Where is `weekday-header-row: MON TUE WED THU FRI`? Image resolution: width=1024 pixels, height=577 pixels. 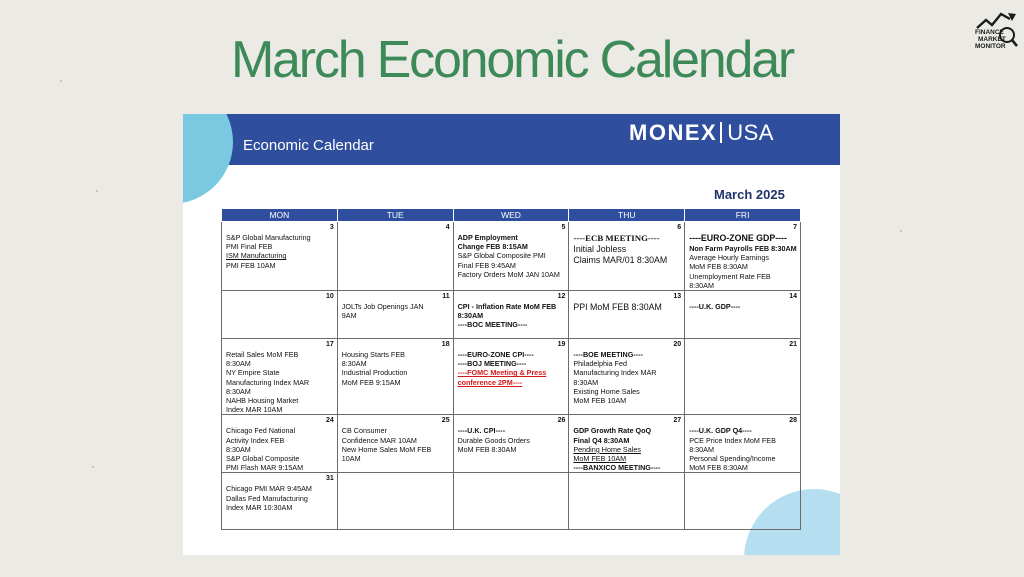 weekday-header-row: MON TUE WED THU FRI is located at coordinates (511, 215).